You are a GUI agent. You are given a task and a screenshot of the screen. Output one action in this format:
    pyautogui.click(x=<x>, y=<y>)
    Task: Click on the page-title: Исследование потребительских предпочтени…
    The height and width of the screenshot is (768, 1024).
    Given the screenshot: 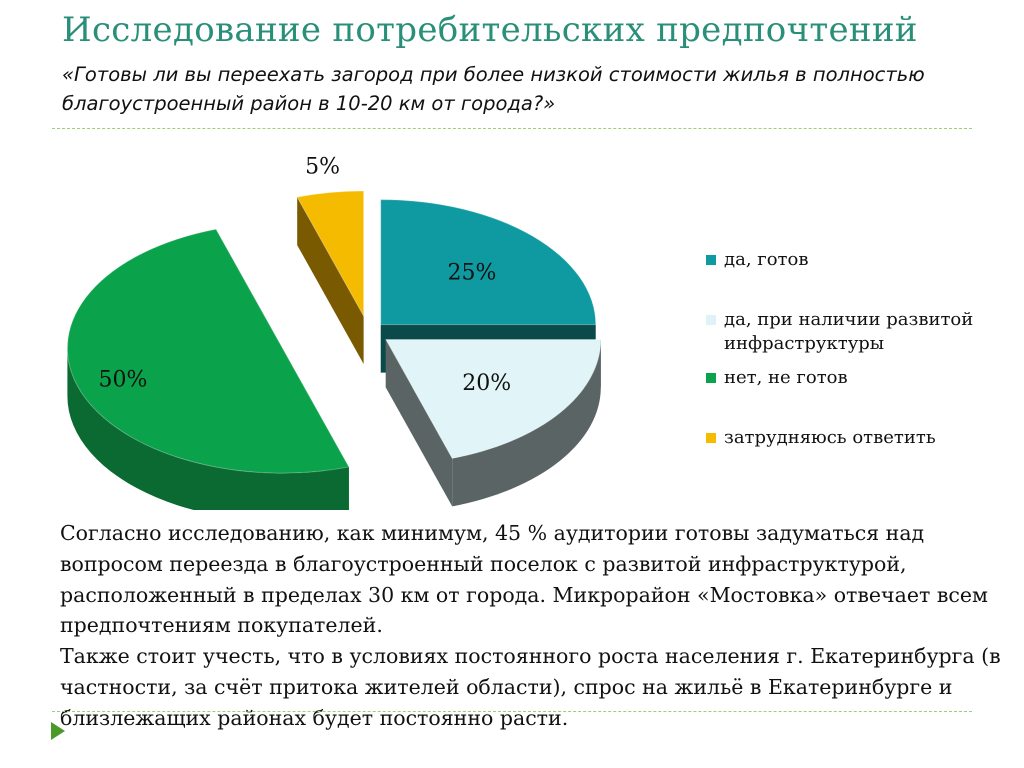 What is the action you would take?
    pyautogui.click(x=490, y=30)
    